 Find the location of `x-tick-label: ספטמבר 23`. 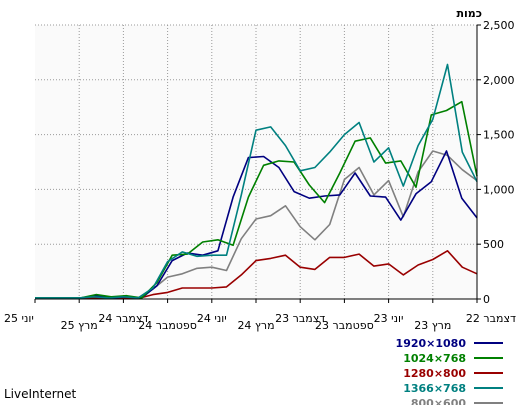

x-tick-label: ספטמבר 23 is located at coordinates (344, 325).